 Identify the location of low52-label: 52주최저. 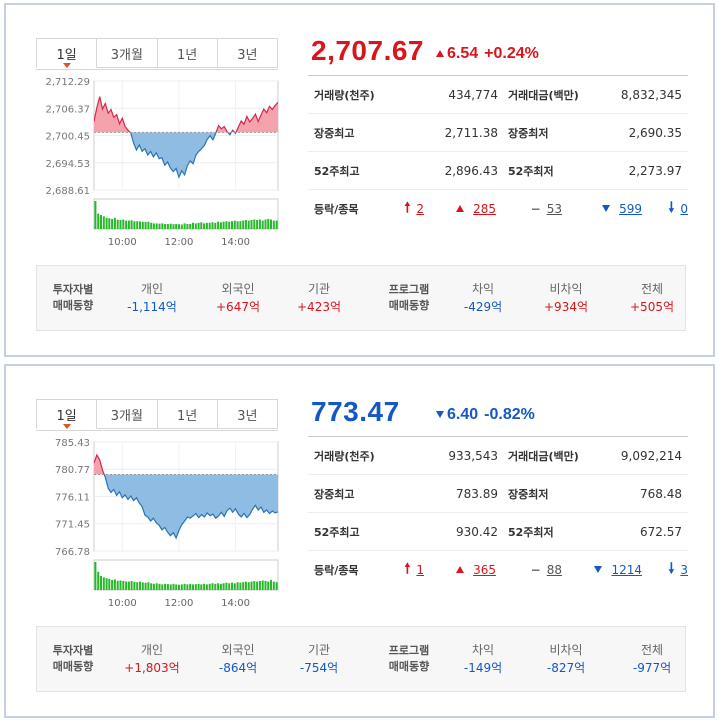
(531, 171).